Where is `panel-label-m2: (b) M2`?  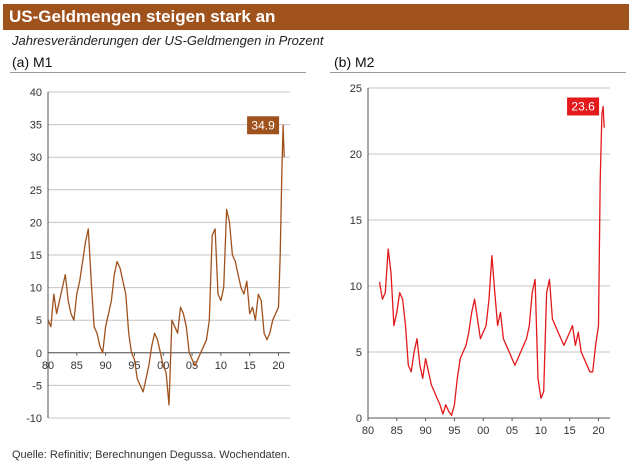
panel-label-m2: (b) M2 is located at coordinates (354, 62).